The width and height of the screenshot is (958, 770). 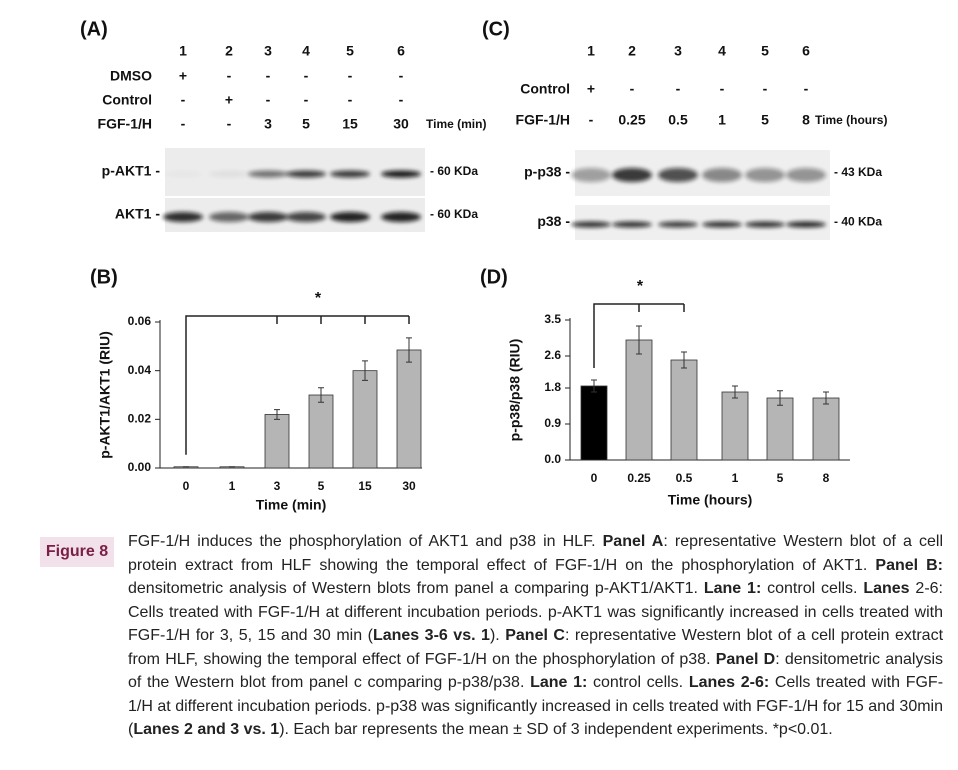 I want to click on time-unit: Time (min), so click(x=456, y=124).